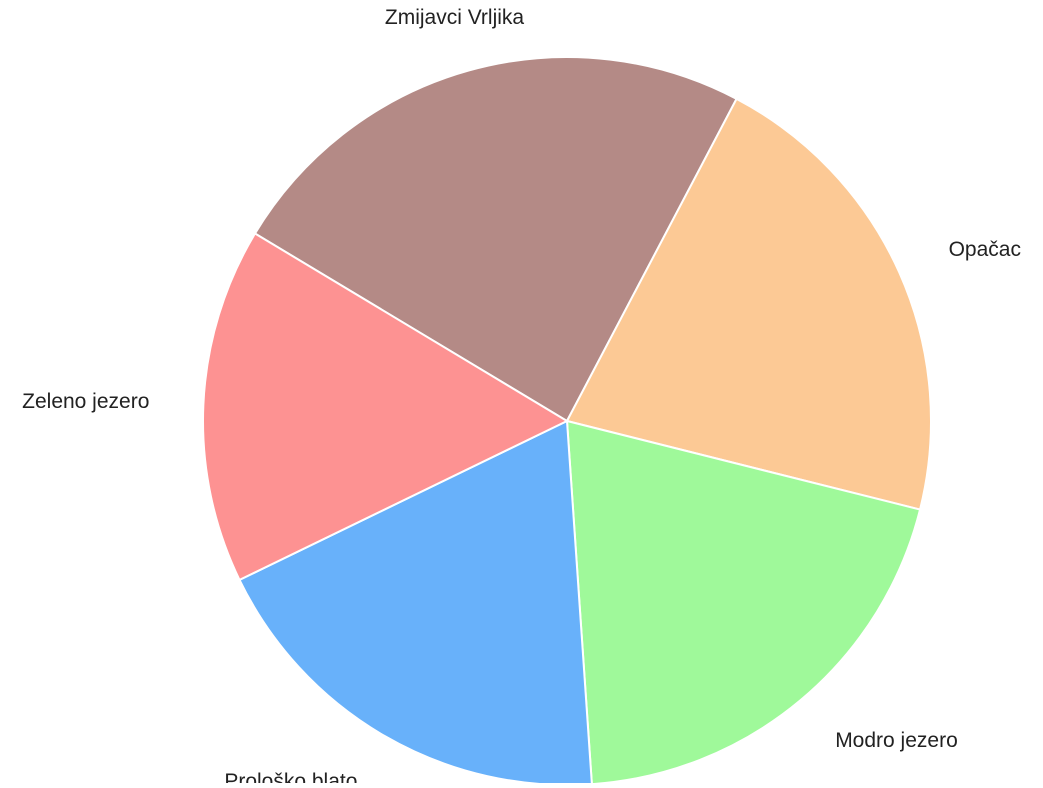 The height and width of the screenshot is (788, 1043). I want to click on slice-label: Zmijavci Vrljika, so click(455, 17).